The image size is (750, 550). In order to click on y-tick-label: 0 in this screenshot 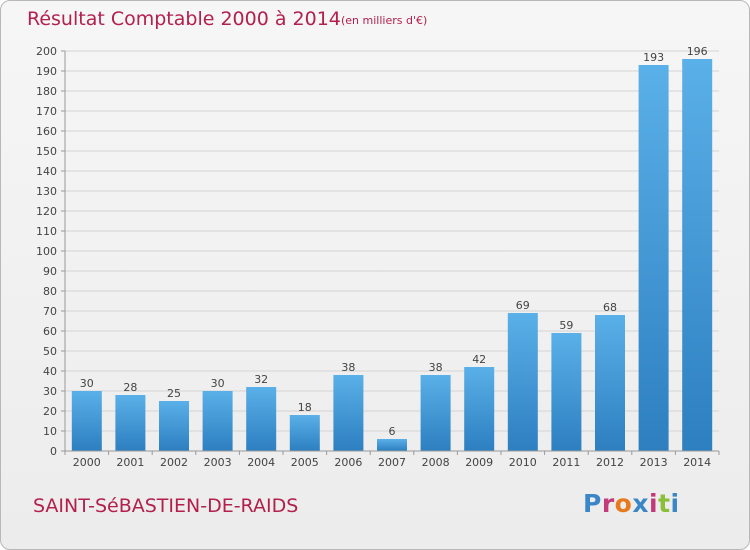, I will do `click(53, 451)`.